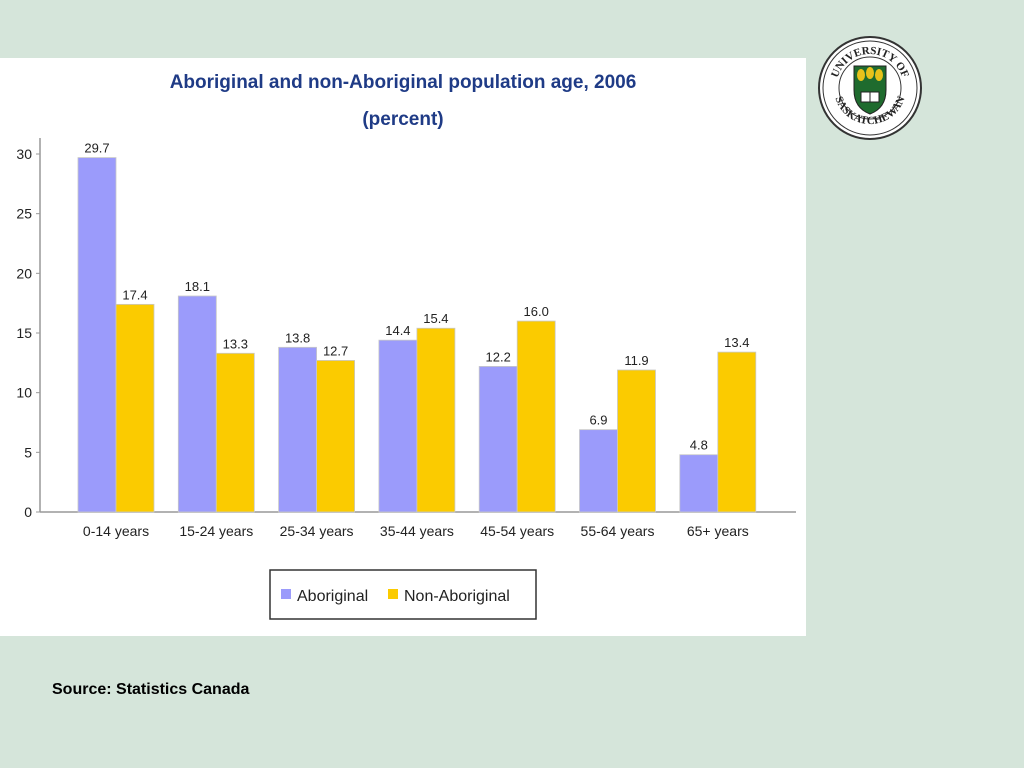 The height and width of the screenshot is (768, 1024). What do you see at coordinates (24, 393) in the screenshot?
I see `y-tick-label: 10` at bounding box center [24, 393].